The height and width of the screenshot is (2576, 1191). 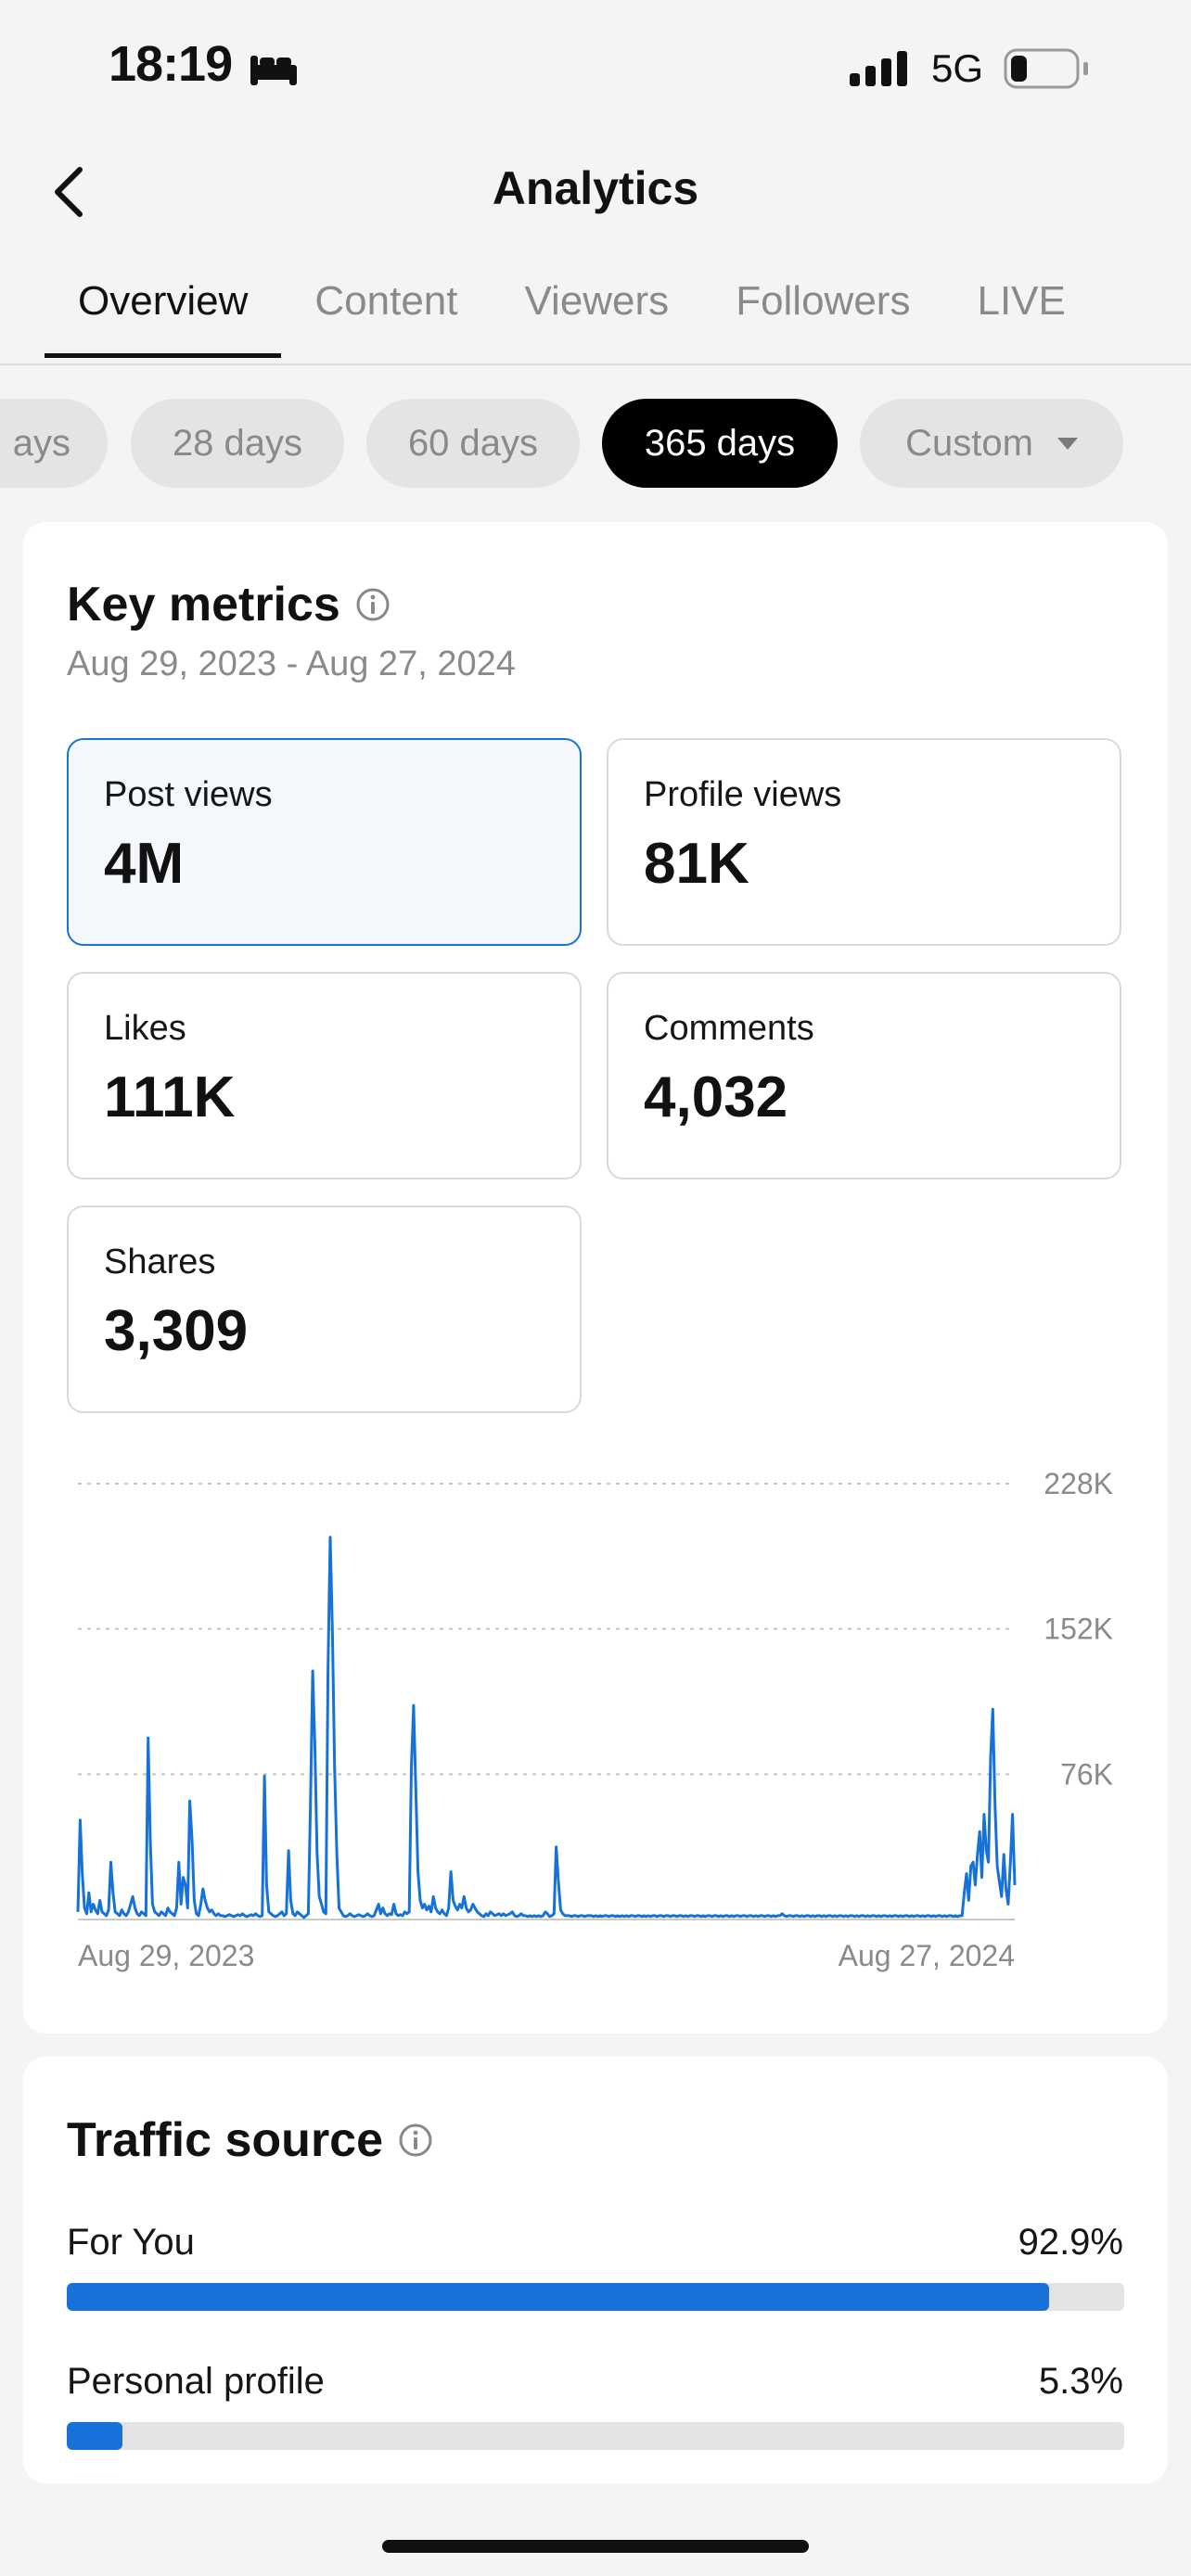 What do you see at coordinates (1046, 68) in the screenshot?
I see `battery-icon` at bounding box center [1046, 68].